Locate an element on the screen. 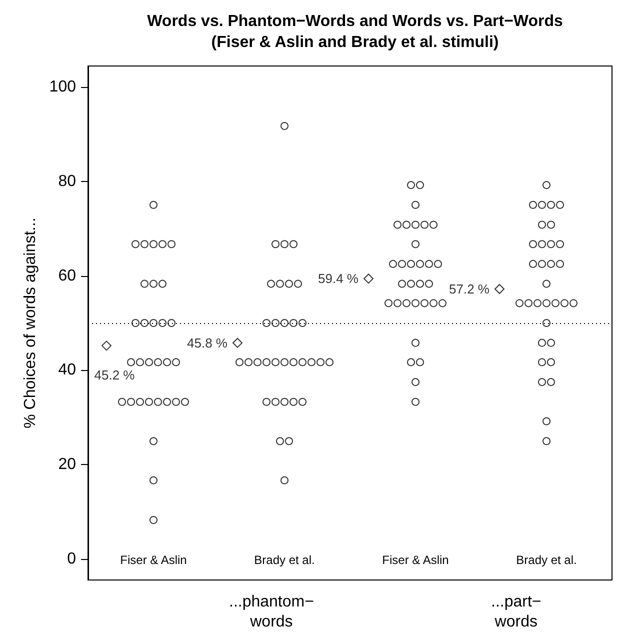 Image resolution: width=641 pixels, height=633 pixels. data-label: 45.2 % is located at coordinates (115, 375).